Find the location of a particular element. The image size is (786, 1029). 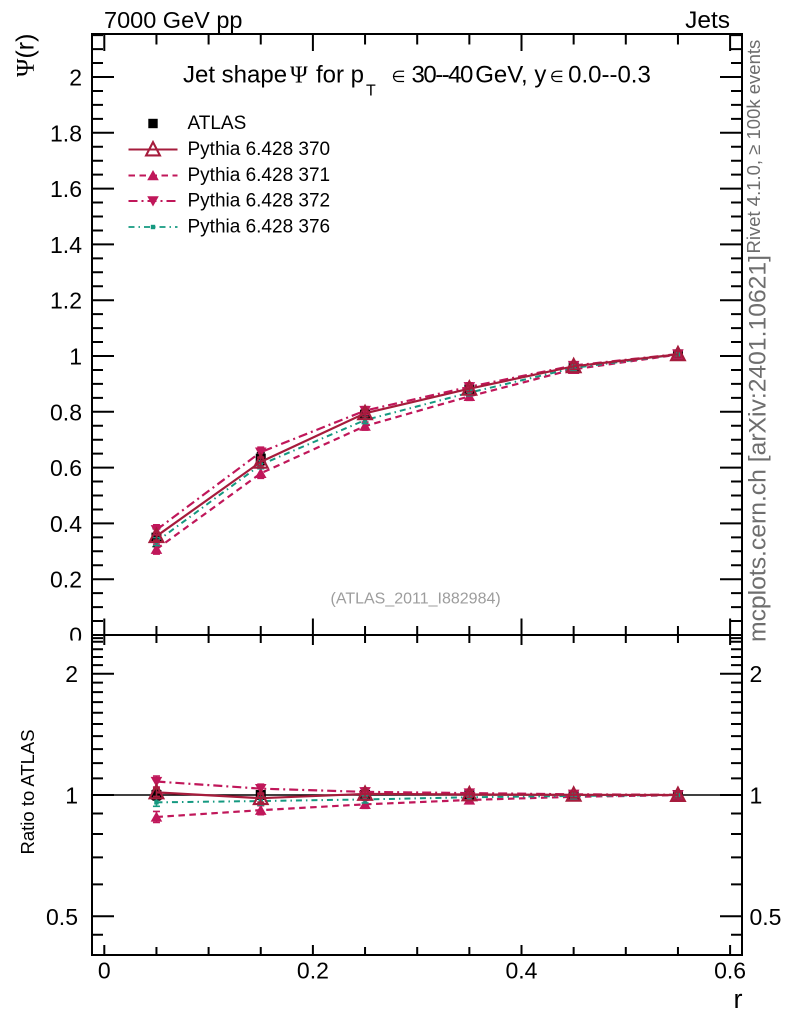

svg-text: Rivet 4.1.0, ≥ 100k events is located at coordinates (753, 147).